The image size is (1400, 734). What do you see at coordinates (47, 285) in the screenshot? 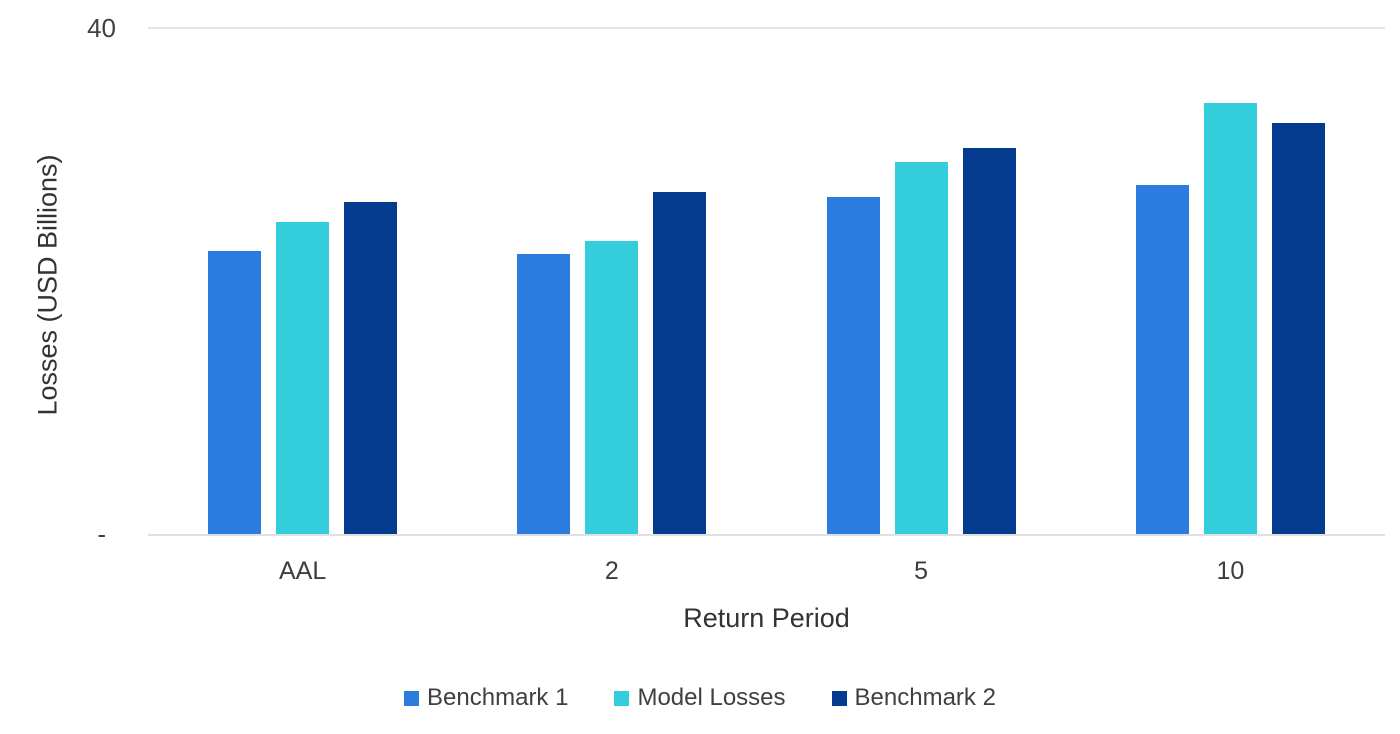
I see `y-axis-title: Losses (USD Billions)` at bounding box center [47, 285].